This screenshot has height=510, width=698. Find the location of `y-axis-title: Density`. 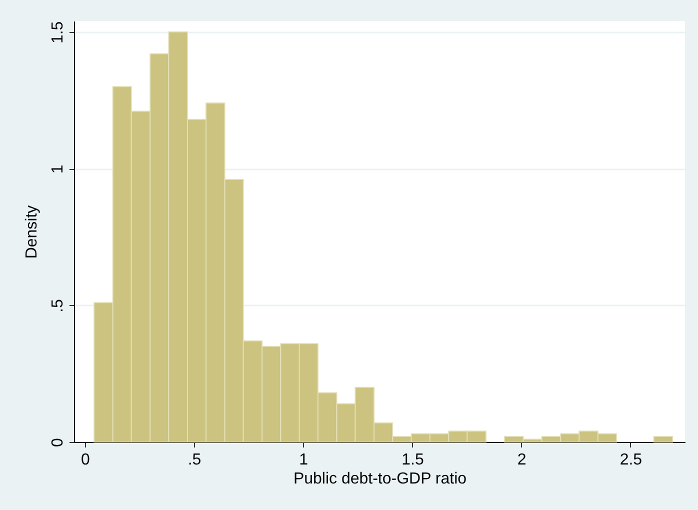

y-axis-title: Density is located at coordinates (32, 232).